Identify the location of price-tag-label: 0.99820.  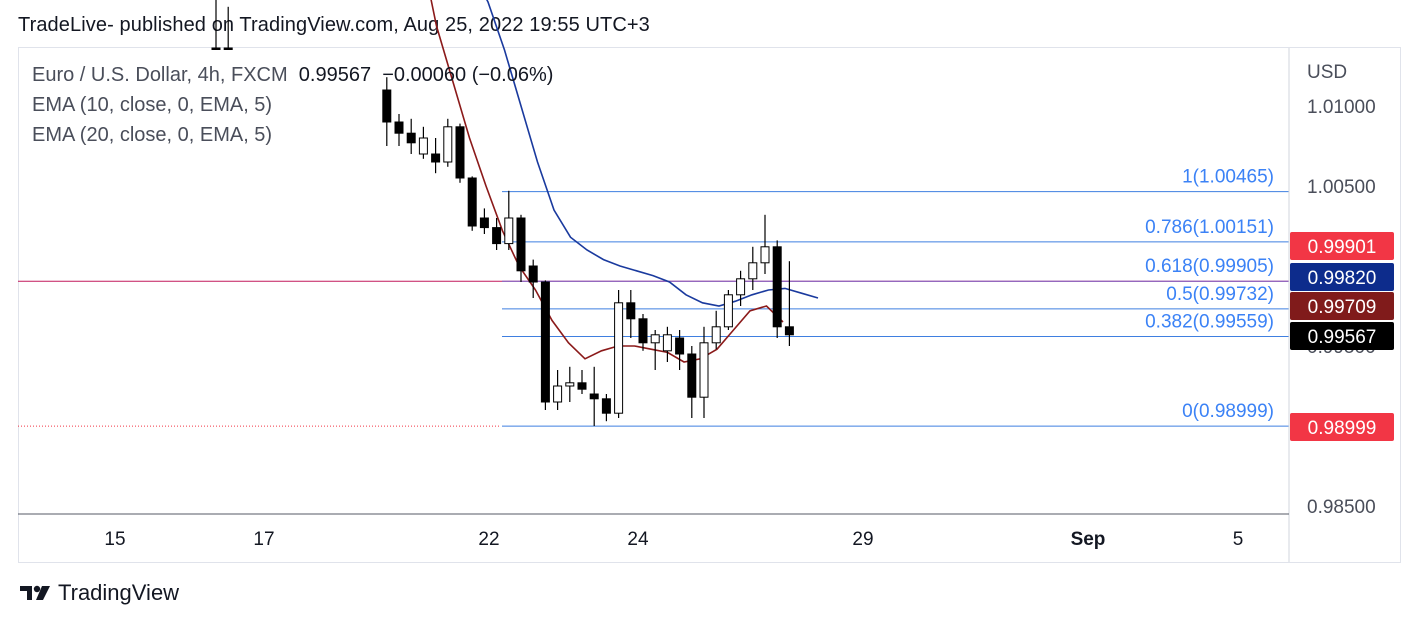
(1342, 278).